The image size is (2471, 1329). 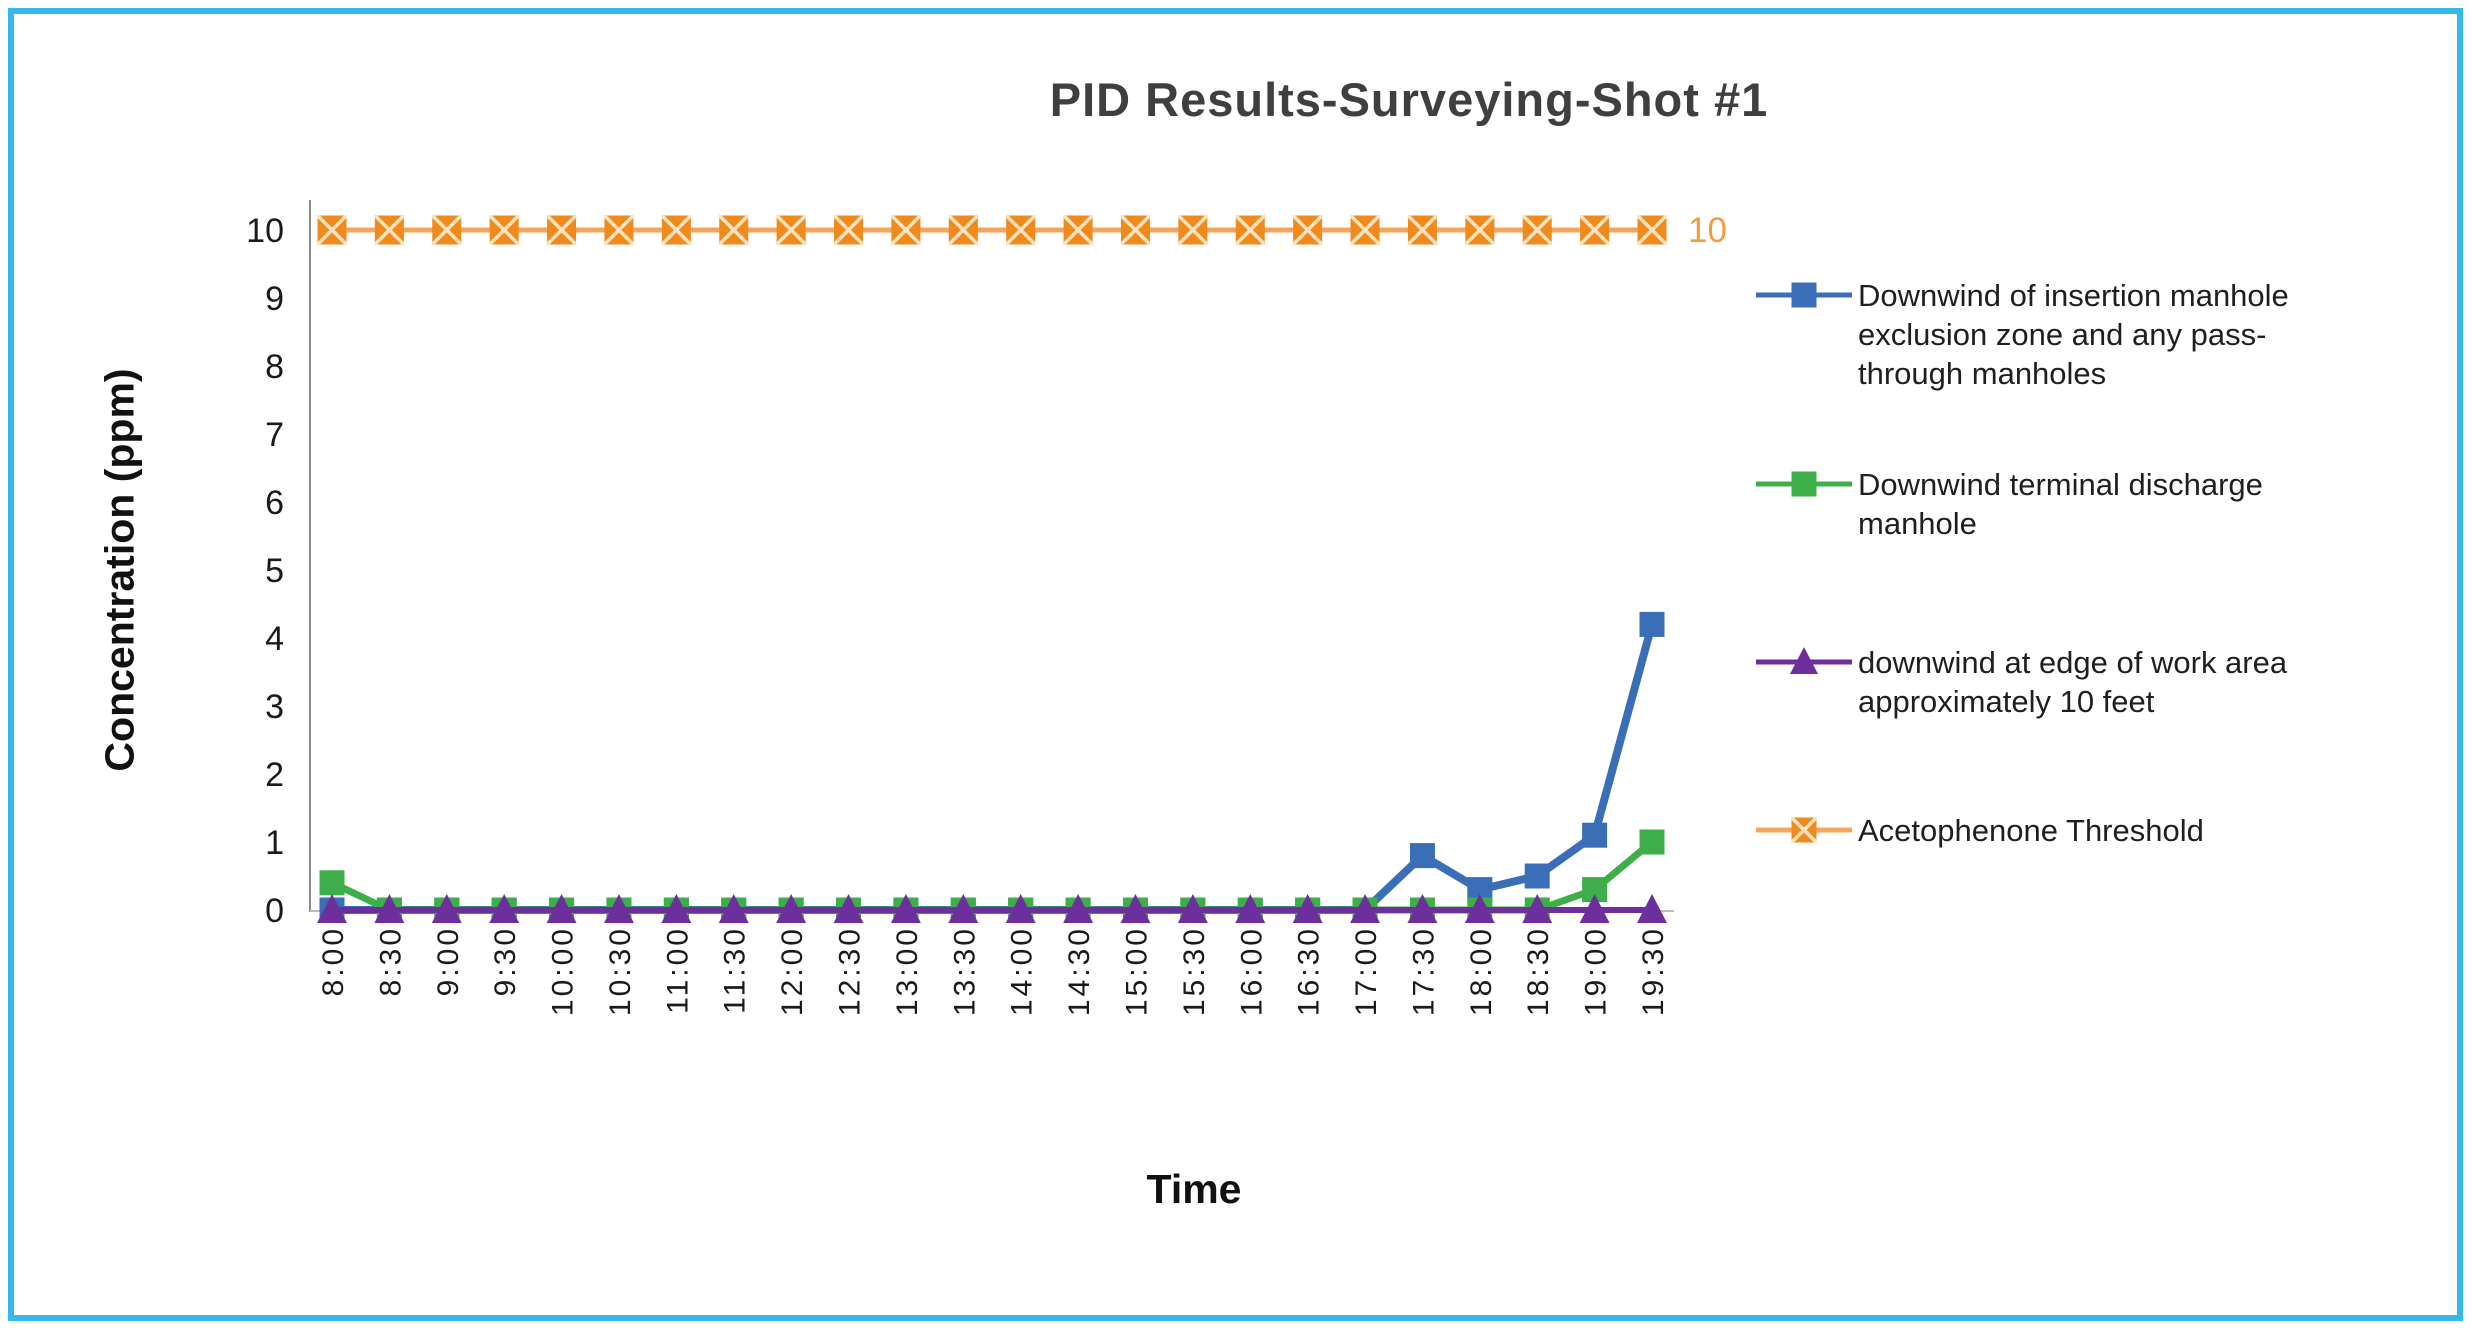 I want to click on legend-label: Downwind terminal discharge manhole, so click(x=2060, y=504).